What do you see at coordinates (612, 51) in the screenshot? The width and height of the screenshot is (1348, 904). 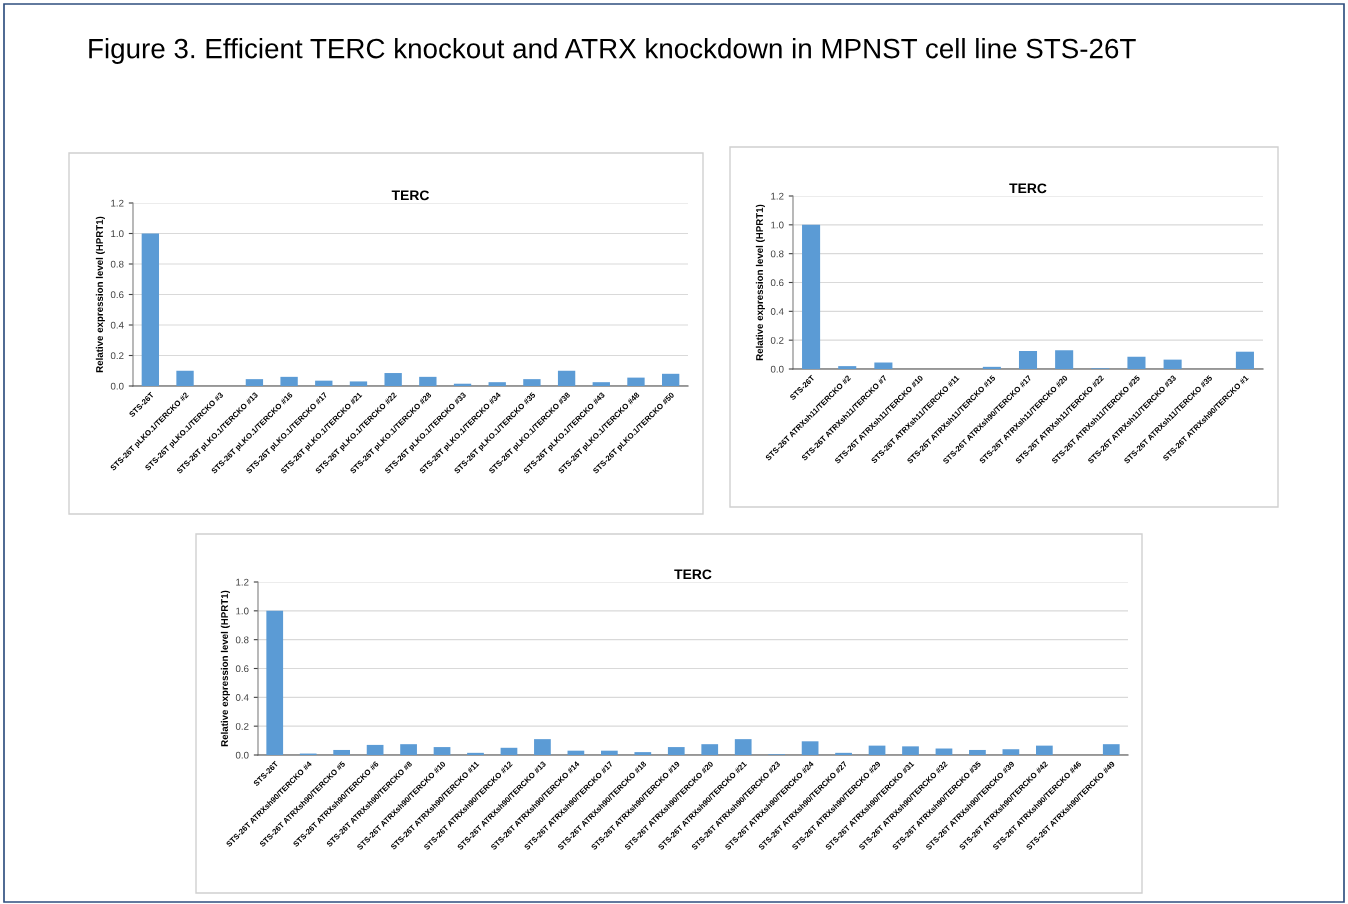 I see `caption: Figure 3. Efficient TERC knockout and ATRX knockdown in MPNST cell line STS-26T` at bounding box center [612, 51].